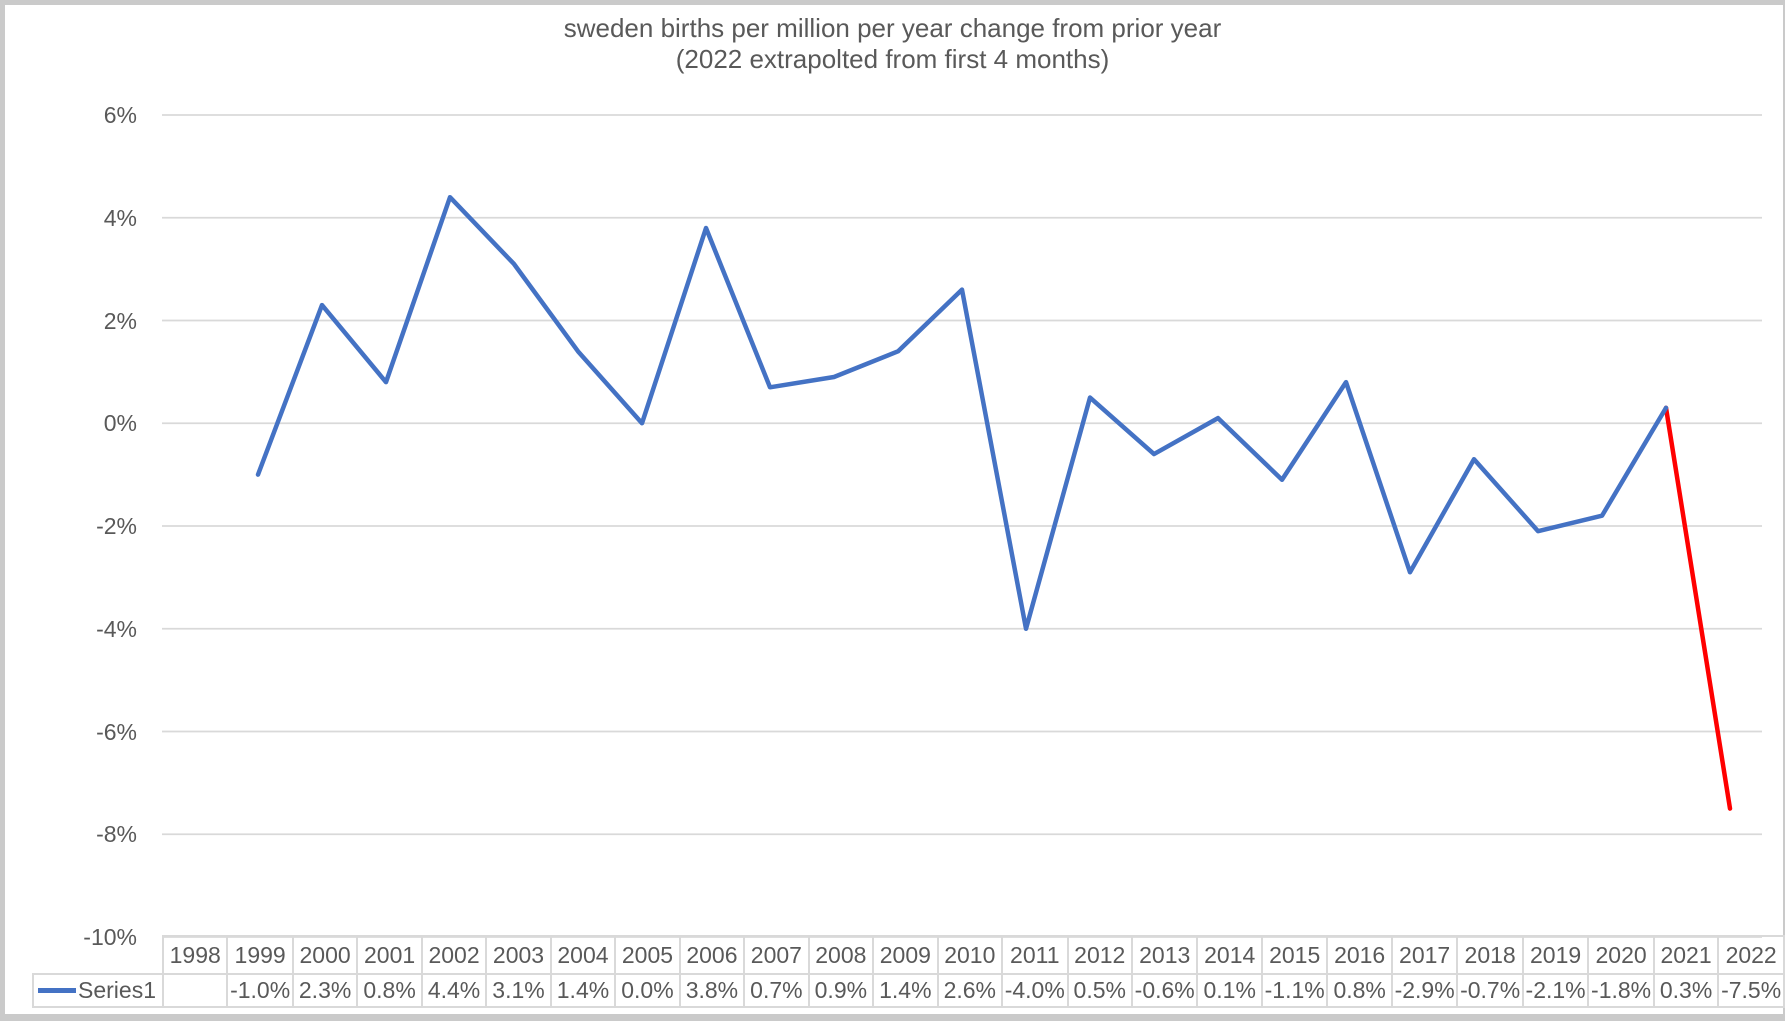 This screenshot has width=1785, height=1021. What do you see at coordinates (1555, 955) in the screenshot?
I see `year-header-cell: 2019` at bounding box center [1555, 955].